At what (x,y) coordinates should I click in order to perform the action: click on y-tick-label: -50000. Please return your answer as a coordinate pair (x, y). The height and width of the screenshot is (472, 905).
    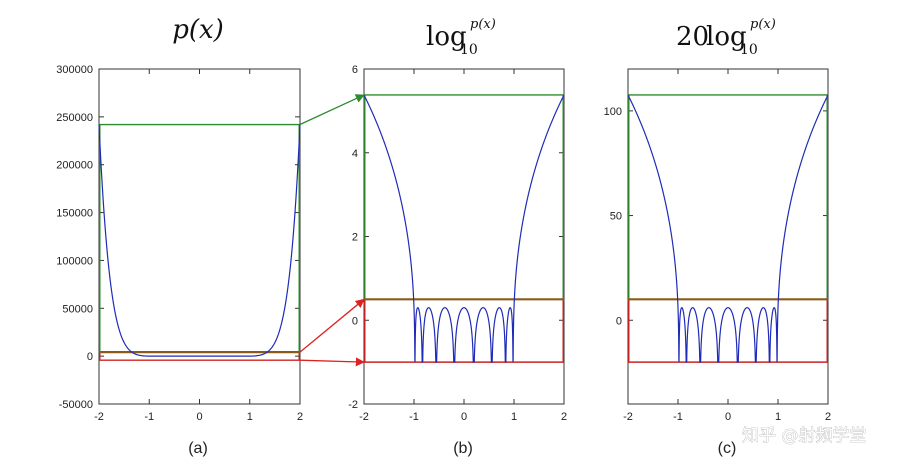
    Looking at the image, I should click on (76, 405).